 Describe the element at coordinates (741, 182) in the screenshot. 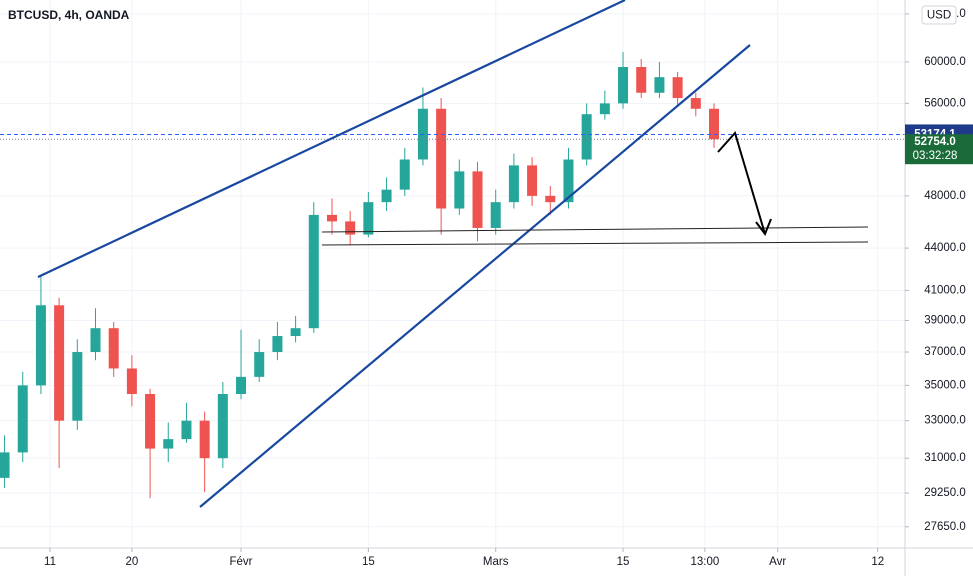

I see `projection-arrow` at that location.